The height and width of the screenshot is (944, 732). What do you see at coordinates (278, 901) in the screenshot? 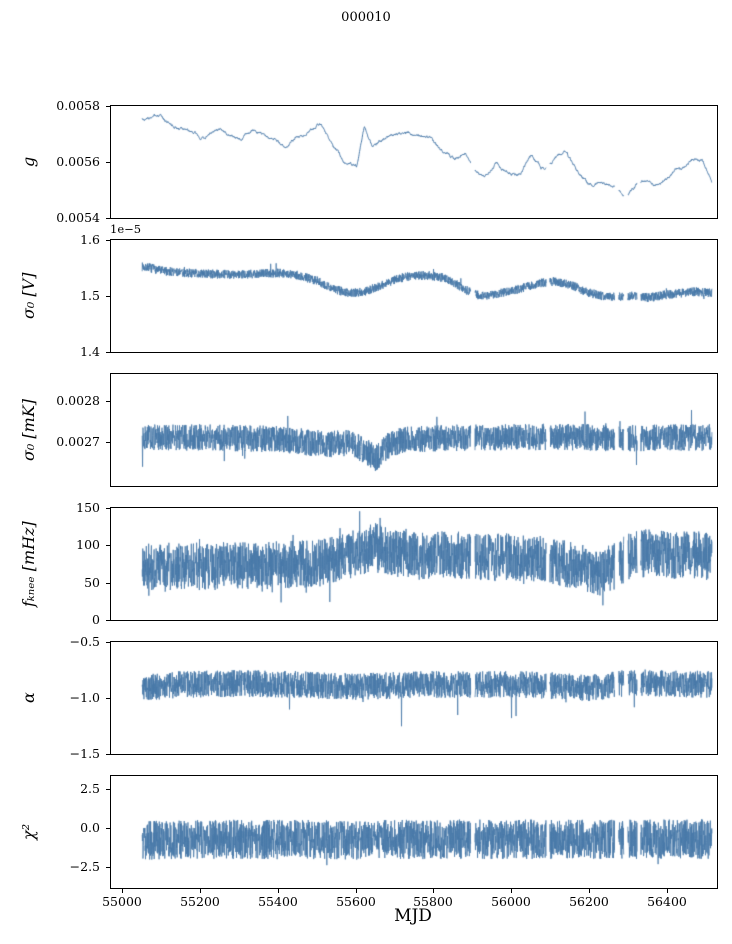
I see `x-tick-label: 55400` at bounding box center [278, 901].